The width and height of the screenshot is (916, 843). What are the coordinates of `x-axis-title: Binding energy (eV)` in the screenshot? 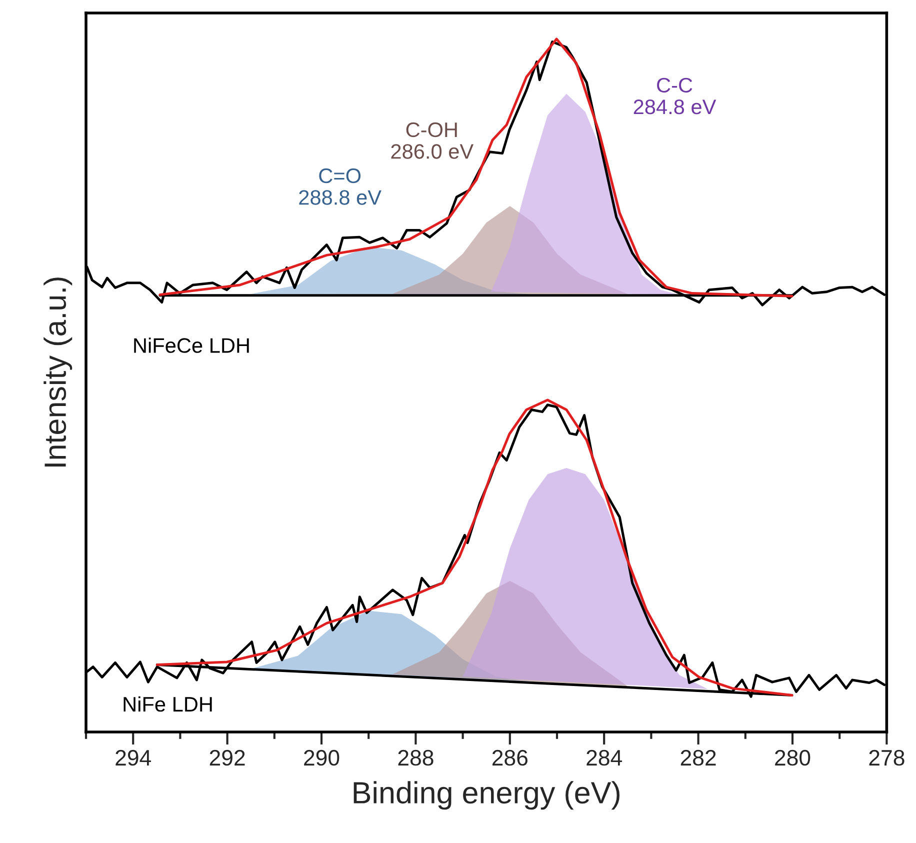 It's located at (487, 795).